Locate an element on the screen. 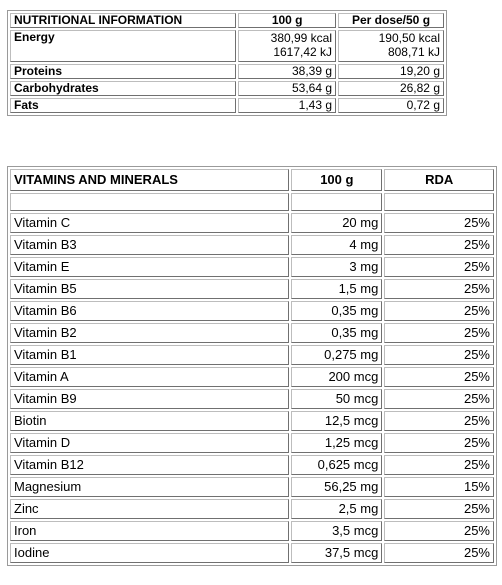 The image size is (502, 585). nutrient-per100: 38,39 g is located at coordinates (287, 71).